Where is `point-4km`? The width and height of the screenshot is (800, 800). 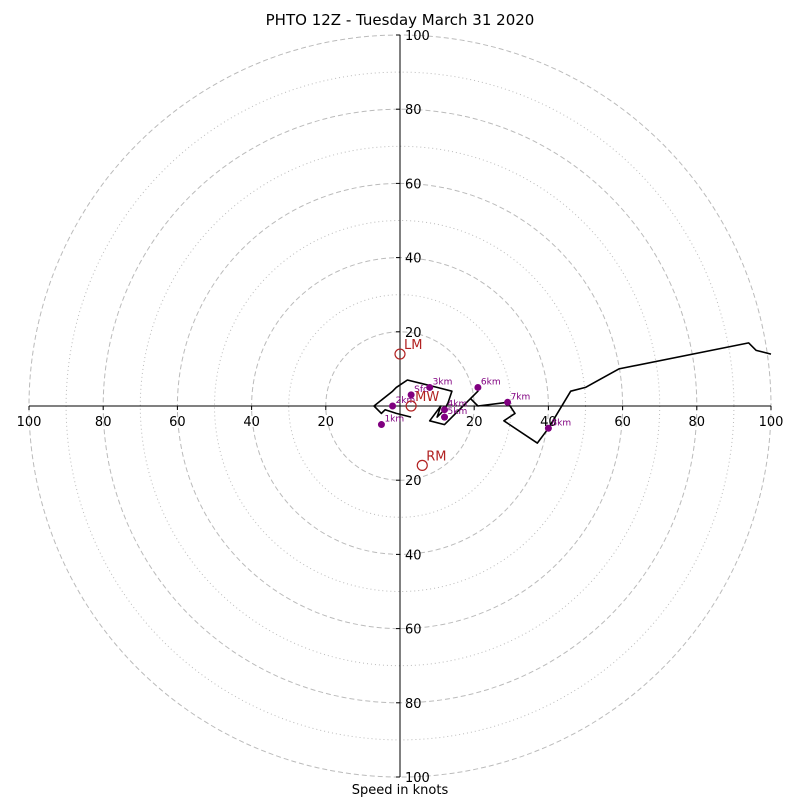 point-4km is located at coordinates (445, 410).